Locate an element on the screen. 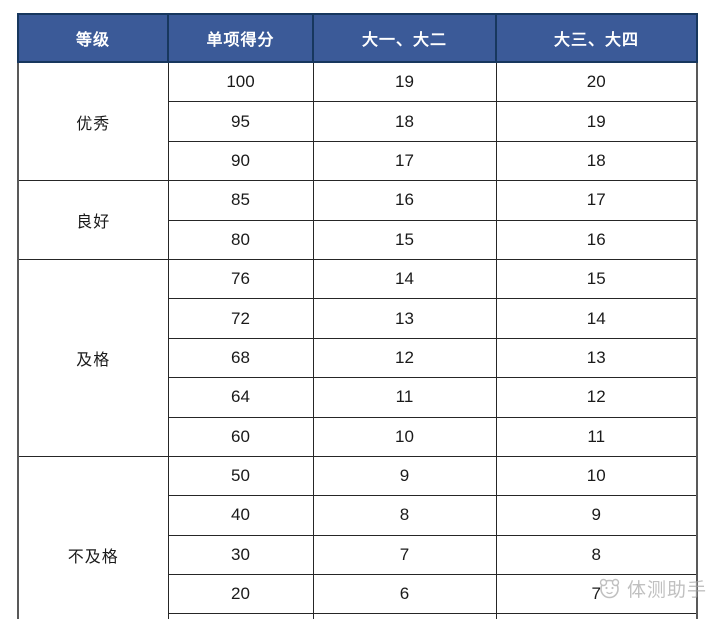  table-row: 30 7 8 is located at coordinates (358, 555).